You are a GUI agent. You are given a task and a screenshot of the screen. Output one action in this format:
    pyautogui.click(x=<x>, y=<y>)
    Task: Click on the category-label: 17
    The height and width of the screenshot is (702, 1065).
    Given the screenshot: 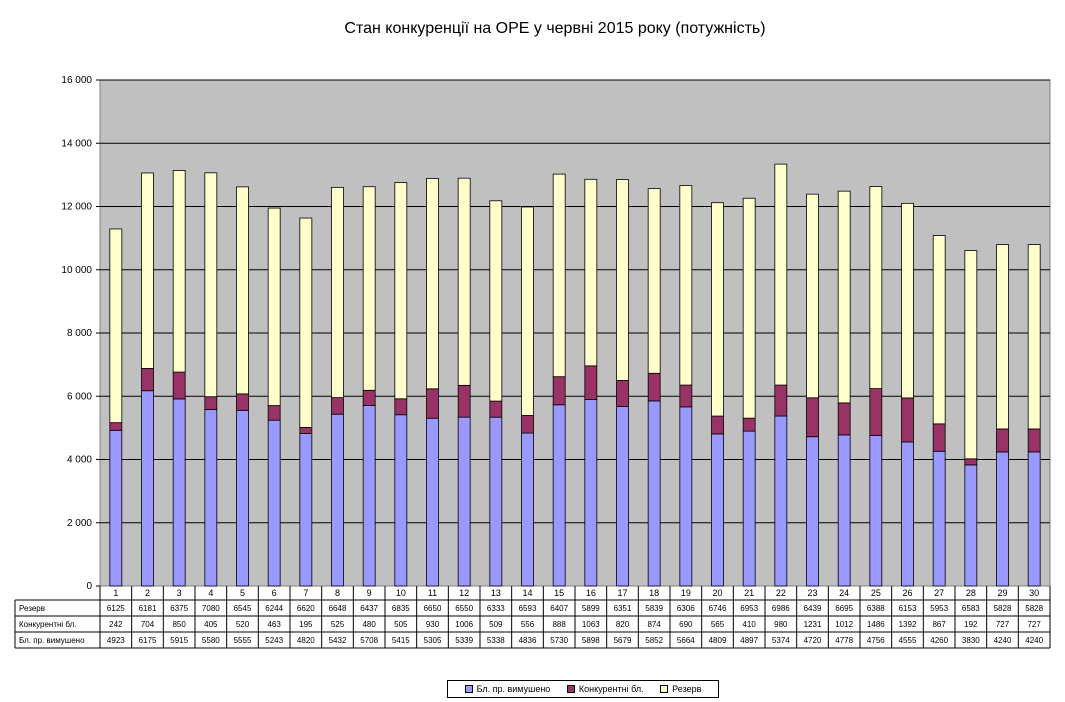 What is the action you would take?
    pyautogui.click(x=622, y=593)
    